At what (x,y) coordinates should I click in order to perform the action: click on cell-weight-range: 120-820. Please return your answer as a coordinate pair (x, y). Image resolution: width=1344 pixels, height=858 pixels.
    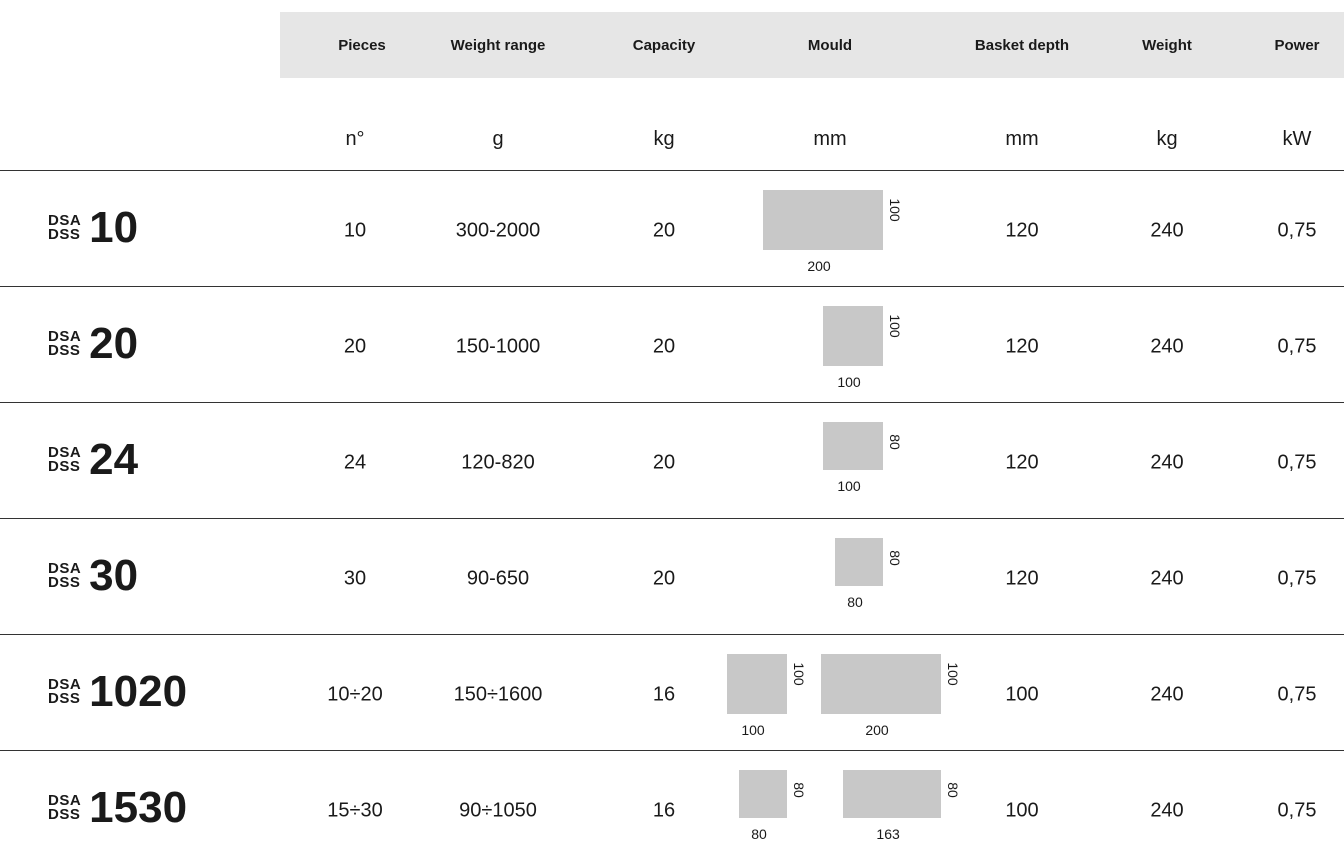
    Looking at the image, I should click on (498, 462).